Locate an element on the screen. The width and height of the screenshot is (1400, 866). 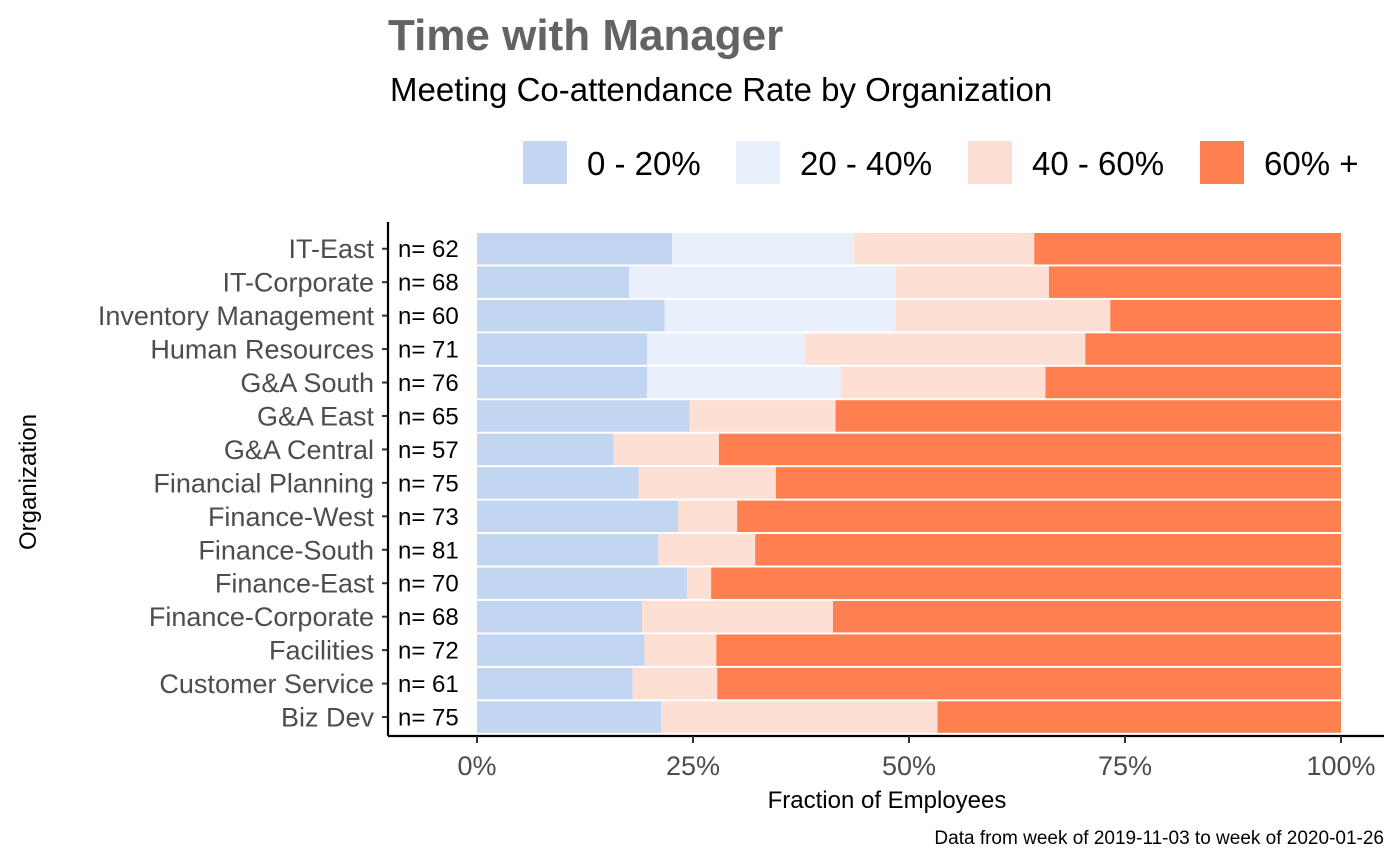
x-tick-label: 75% is located at coordinates (1125, 766).